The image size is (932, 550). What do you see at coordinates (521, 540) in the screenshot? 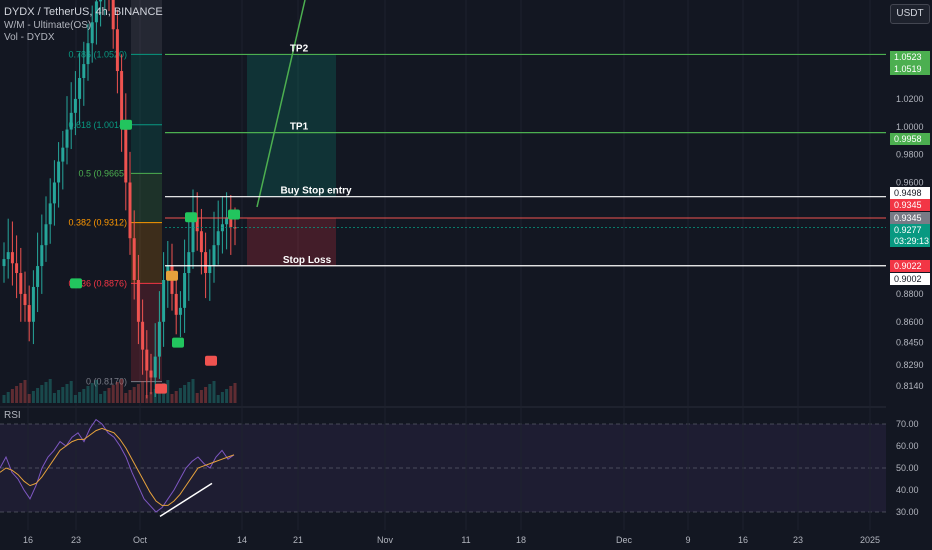
I see `x-tick-label: 18` at bounding box center [521, 540].